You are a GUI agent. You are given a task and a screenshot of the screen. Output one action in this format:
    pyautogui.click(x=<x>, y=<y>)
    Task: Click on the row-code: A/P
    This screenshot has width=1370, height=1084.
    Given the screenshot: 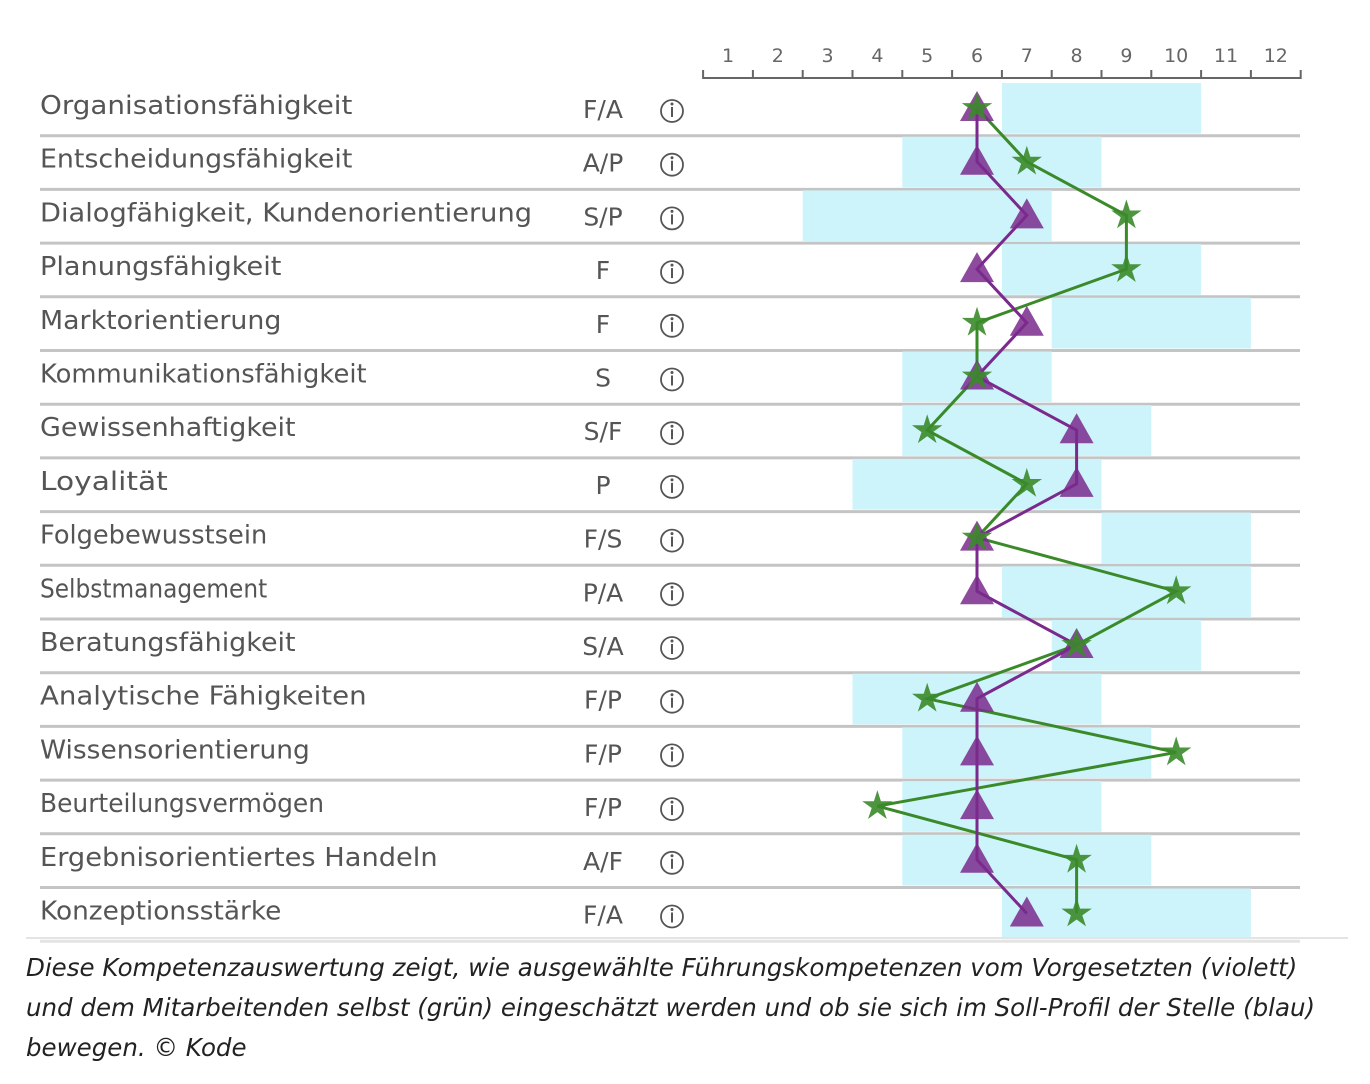 What is the action you would take?
    pyautogui.click(x=603, y=163)
    